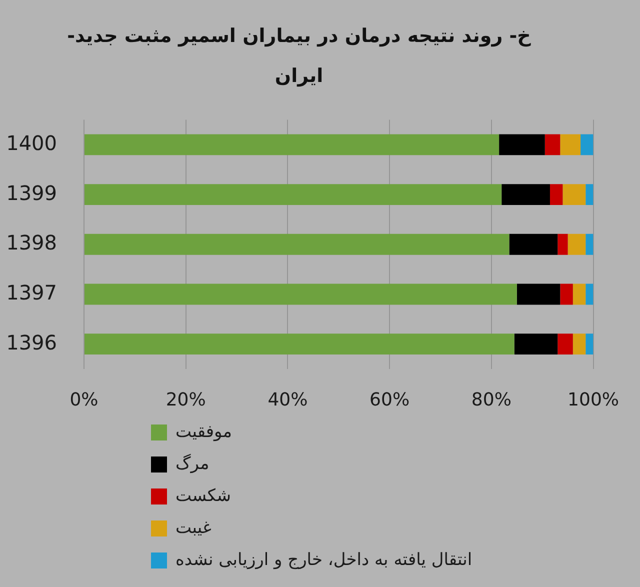  Describe the element at coordinates (31, 142) in the screenshot. I see `y-tick-label: 1400` at that location.